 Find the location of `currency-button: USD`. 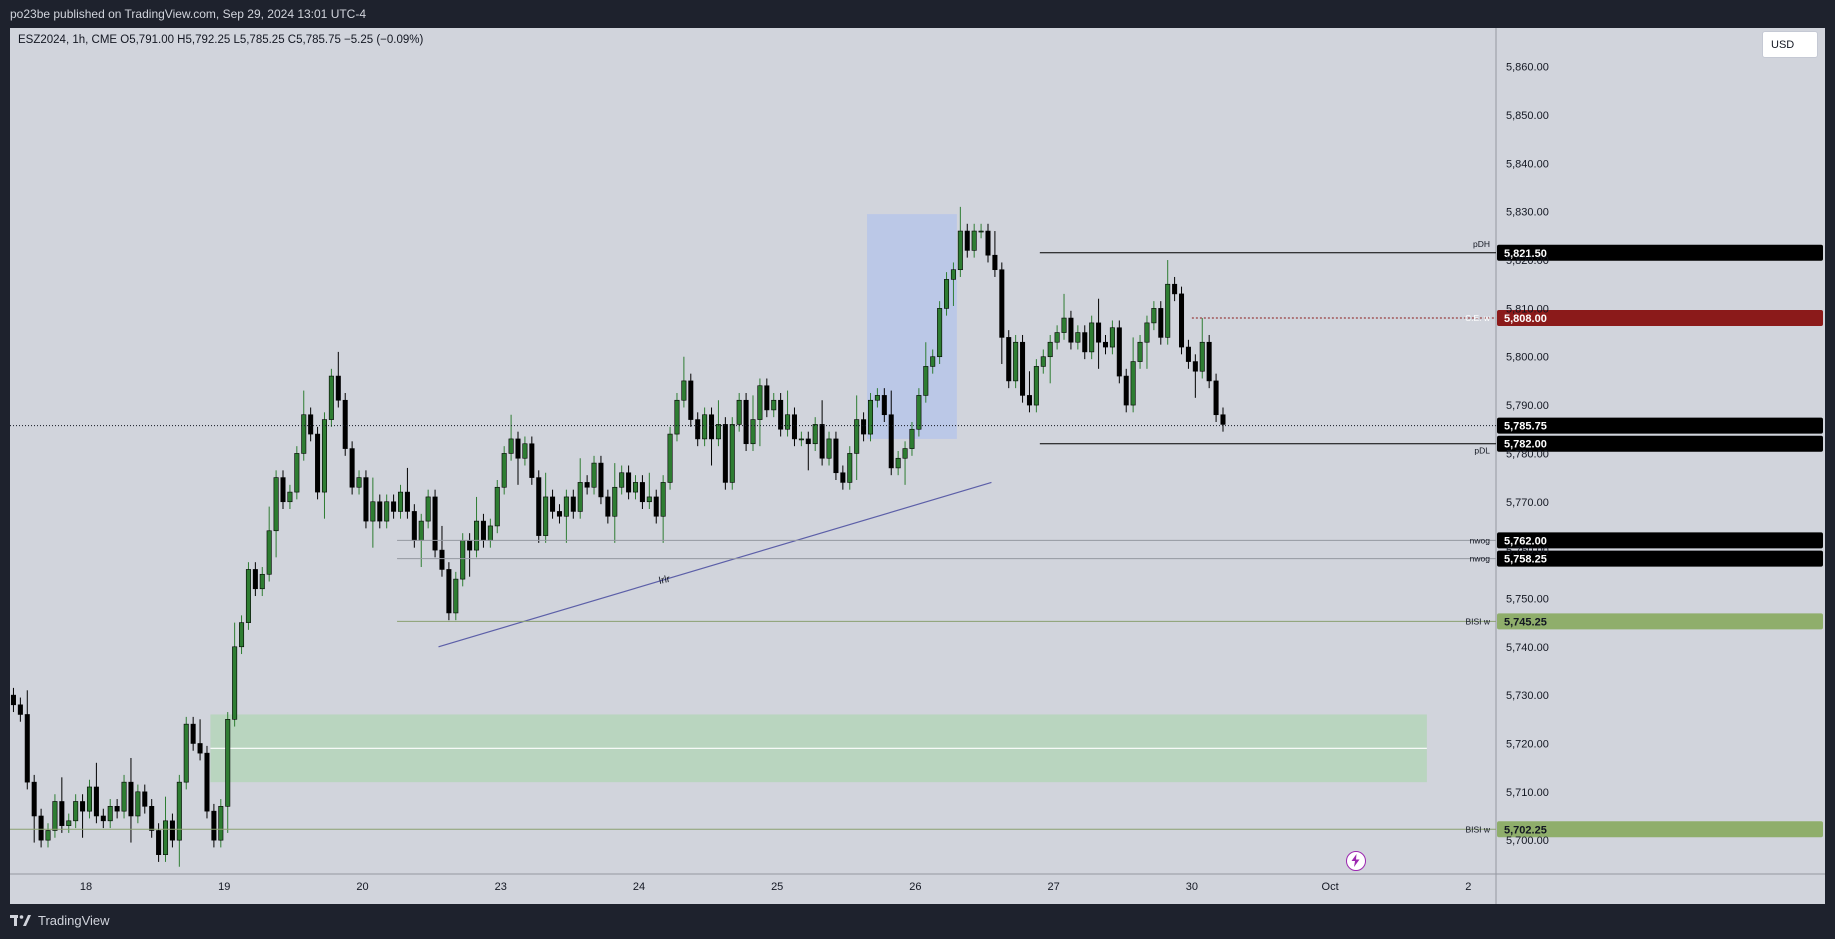

currency-button: USD is located at coordinates (1790, 44).